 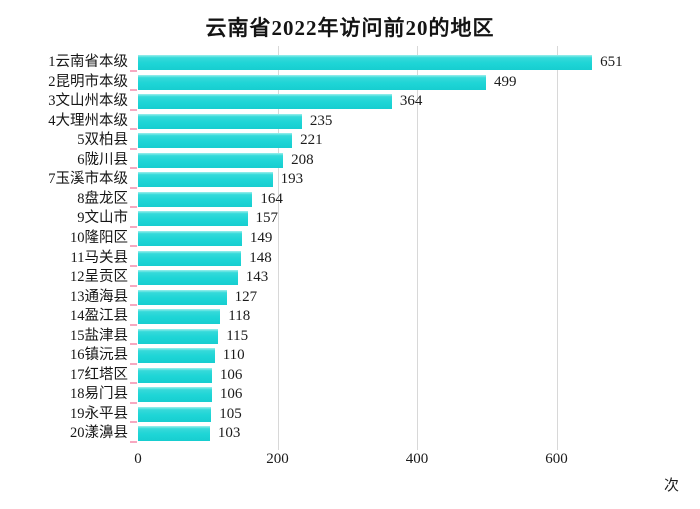 What do you see at coordinates (311, 140) in the screenshot?
I see `value-label: 221` at bounding box center [311, 140].